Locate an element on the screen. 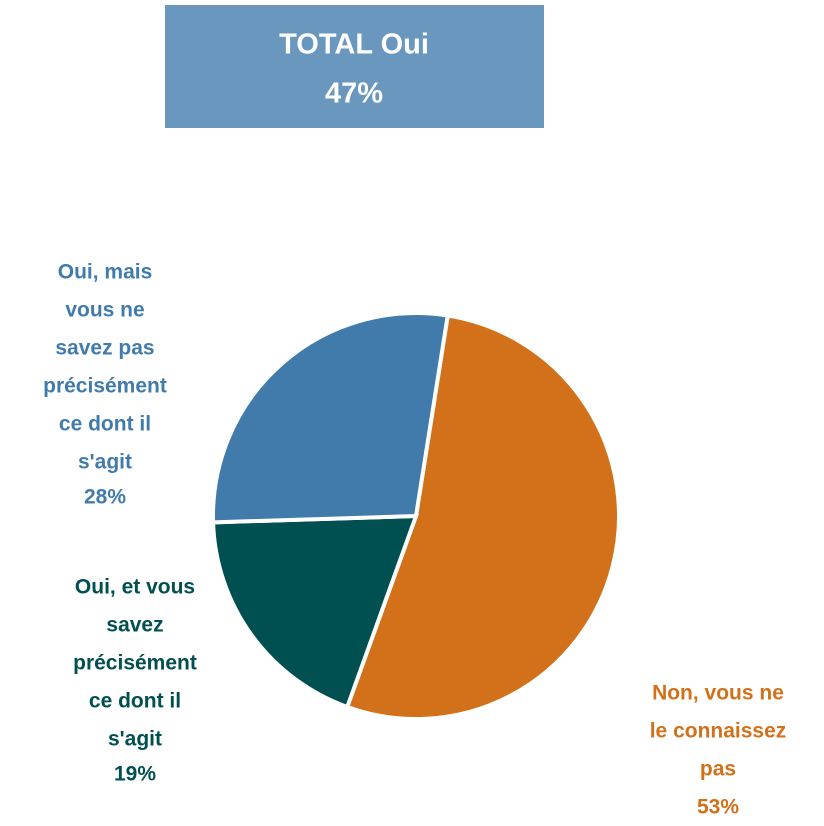 The image size is (824, 826). slice-value-label: 19% is located at coordinates (135, 774).